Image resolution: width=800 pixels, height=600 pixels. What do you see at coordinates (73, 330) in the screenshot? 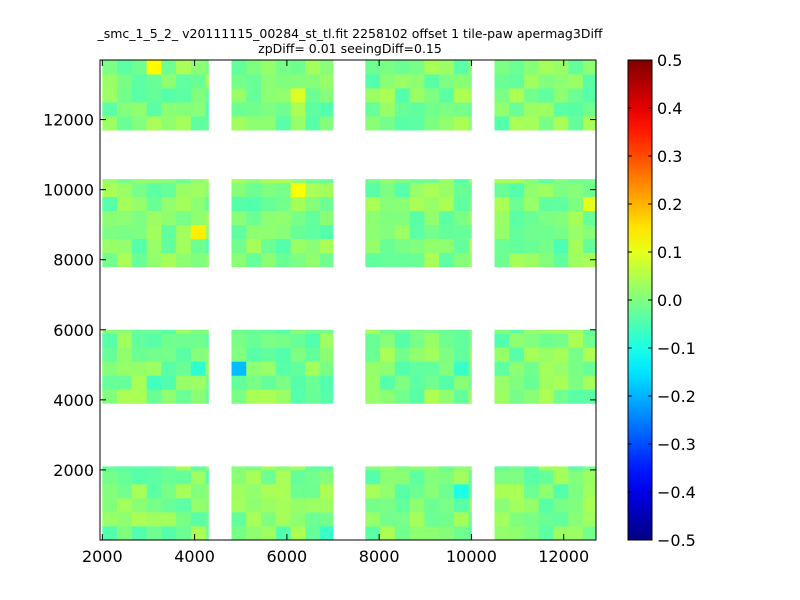
I see `y-tick-label: 6000` at bounding box center [73, 330].